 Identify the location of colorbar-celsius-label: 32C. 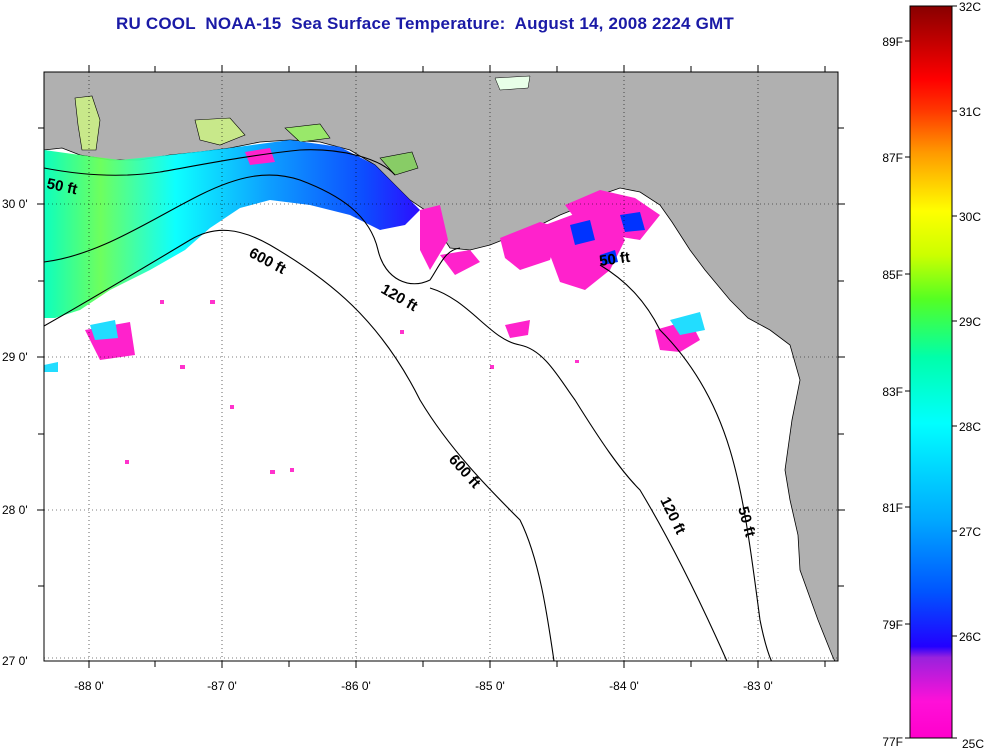
(970, 7).